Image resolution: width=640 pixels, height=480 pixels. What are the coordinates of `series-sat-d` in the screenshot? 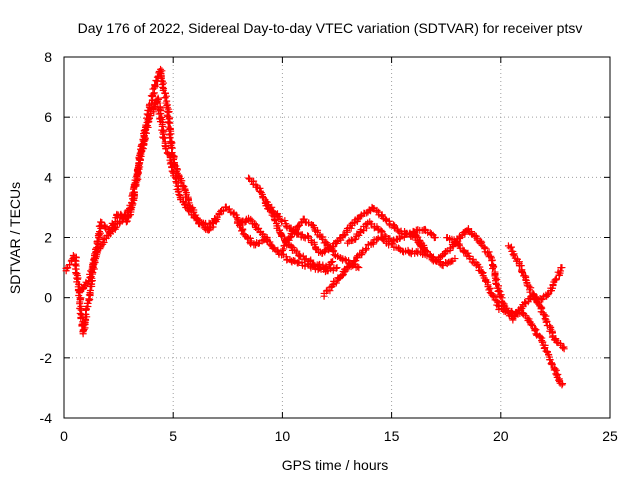 It's located at (344, 228).